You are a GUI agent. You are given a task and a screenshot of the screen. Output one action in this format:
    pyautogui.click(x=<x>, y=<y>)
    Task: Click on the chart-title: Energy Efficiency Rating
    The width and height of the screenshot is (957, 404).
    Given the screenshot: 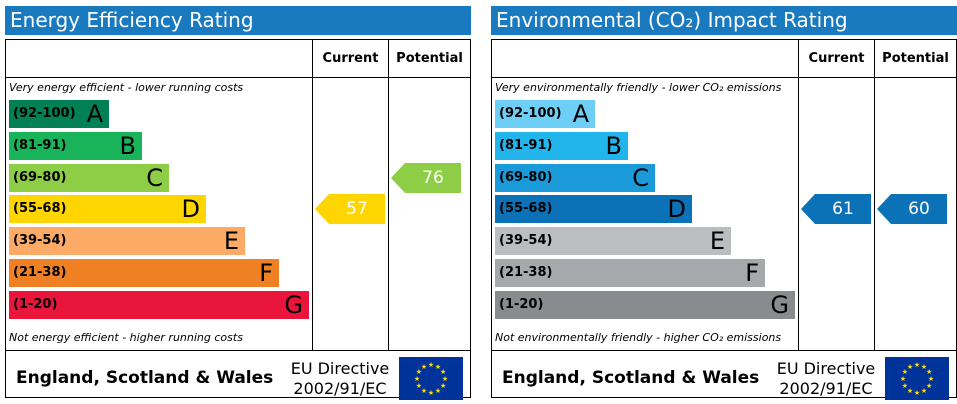 What is the action you would take?
    pyautogui.click(x=238, y=20)
    